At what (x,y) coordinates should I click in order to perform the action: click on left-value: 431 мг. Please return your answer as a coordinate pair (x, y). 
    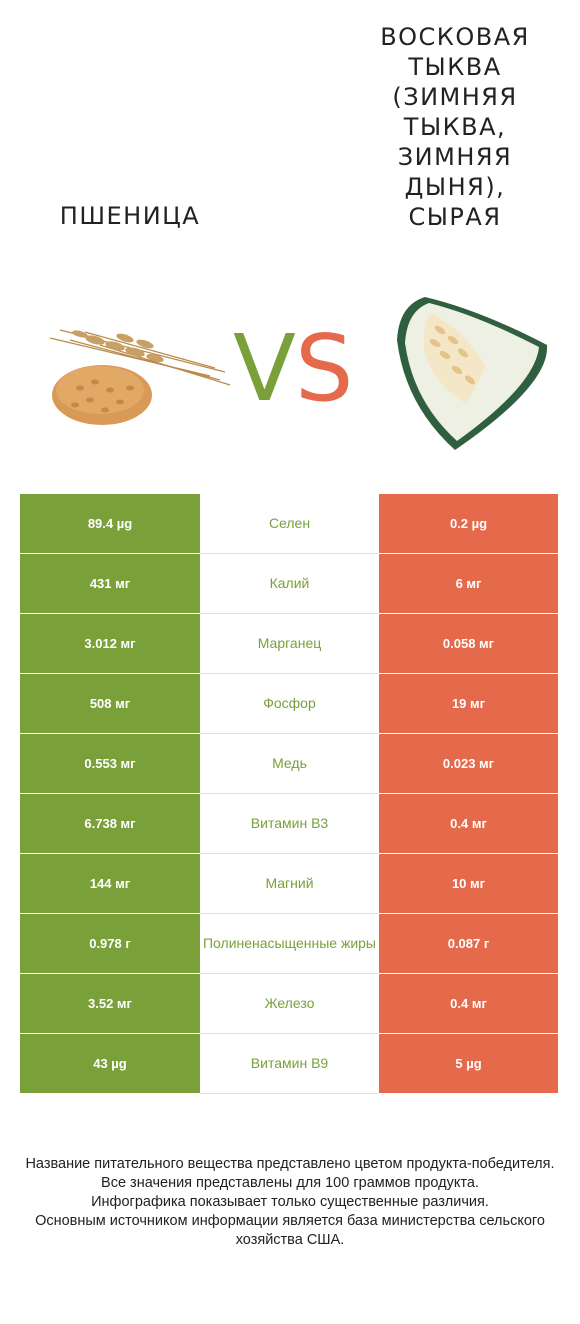
    Looking at the image, I should click on (110, 583).